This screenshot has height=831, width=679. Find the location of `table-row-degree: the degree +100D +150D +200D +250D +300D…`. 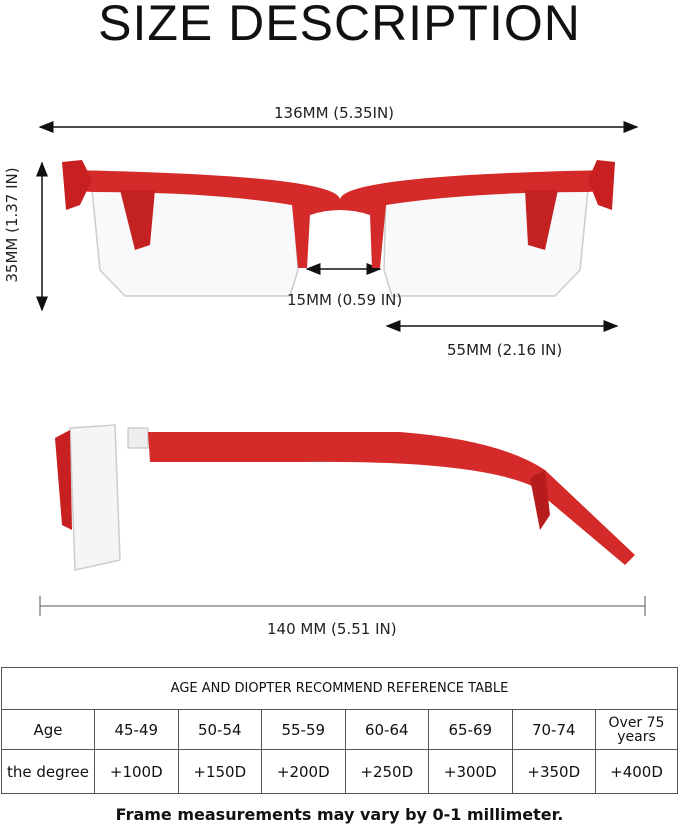

table-row-degree: the degree +100D +150D +200D +250D +300D… is located at coordinates (339, 771).